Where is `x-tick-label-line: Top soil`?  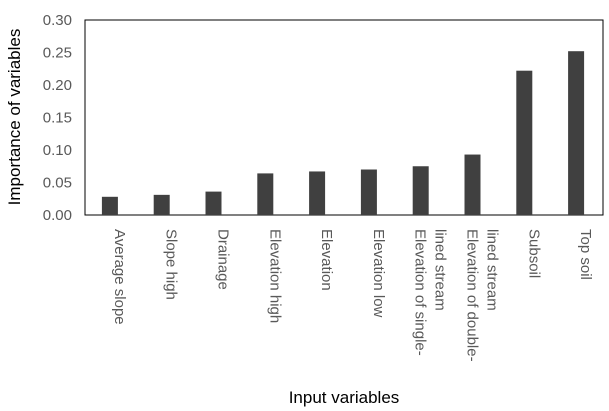 x-tick-label-line: Top soil is located at coordinates (585, 254).